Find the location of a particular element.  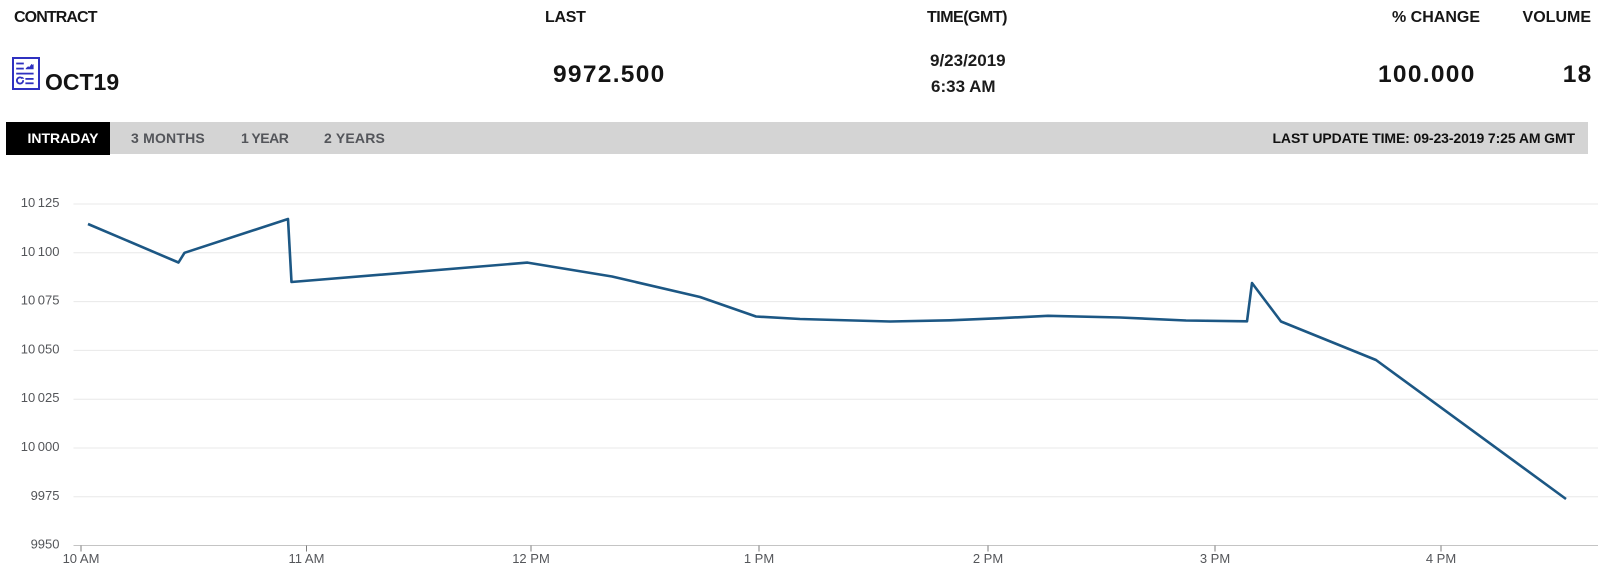

svg-text: 11 AM is located at coordinates (307, 558).